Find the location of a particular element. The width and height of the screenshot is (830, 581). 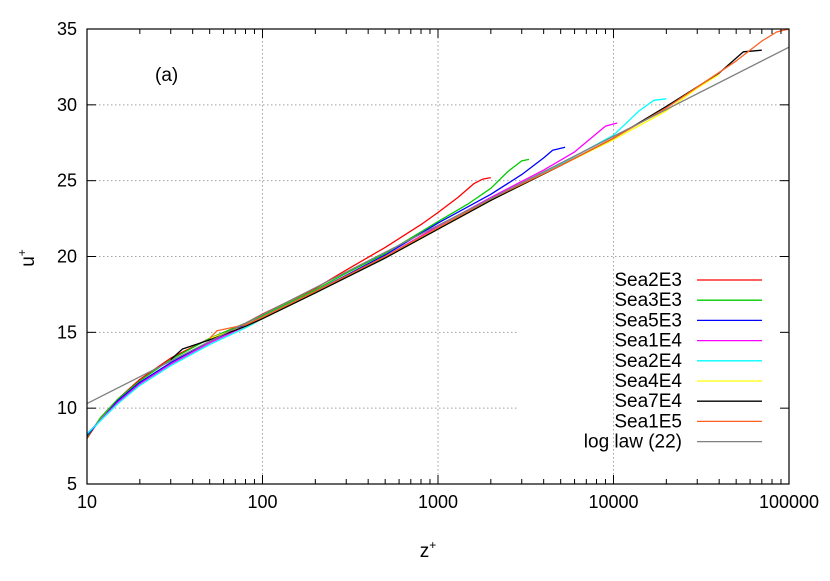

x-tick-label: 10000 is located at coordinates (613, 502).